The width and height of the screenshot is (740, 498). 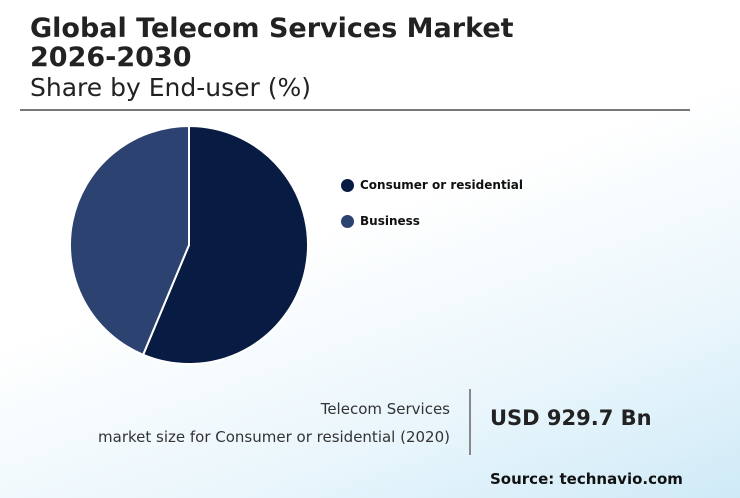 What do you see at coordinates (470, 422) in the screenshot?
I see `stat-divider` at bounding box center [470, 422].